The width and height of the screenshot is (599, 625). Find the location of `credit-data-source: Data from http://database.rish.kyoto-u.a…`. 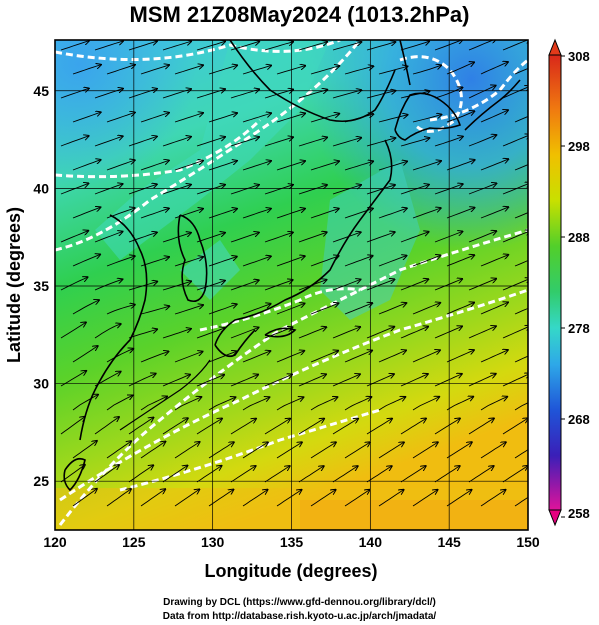

credit-data-source: Data from http://database.rish.kyoto-u.a… is located at coordinates (299, 616).